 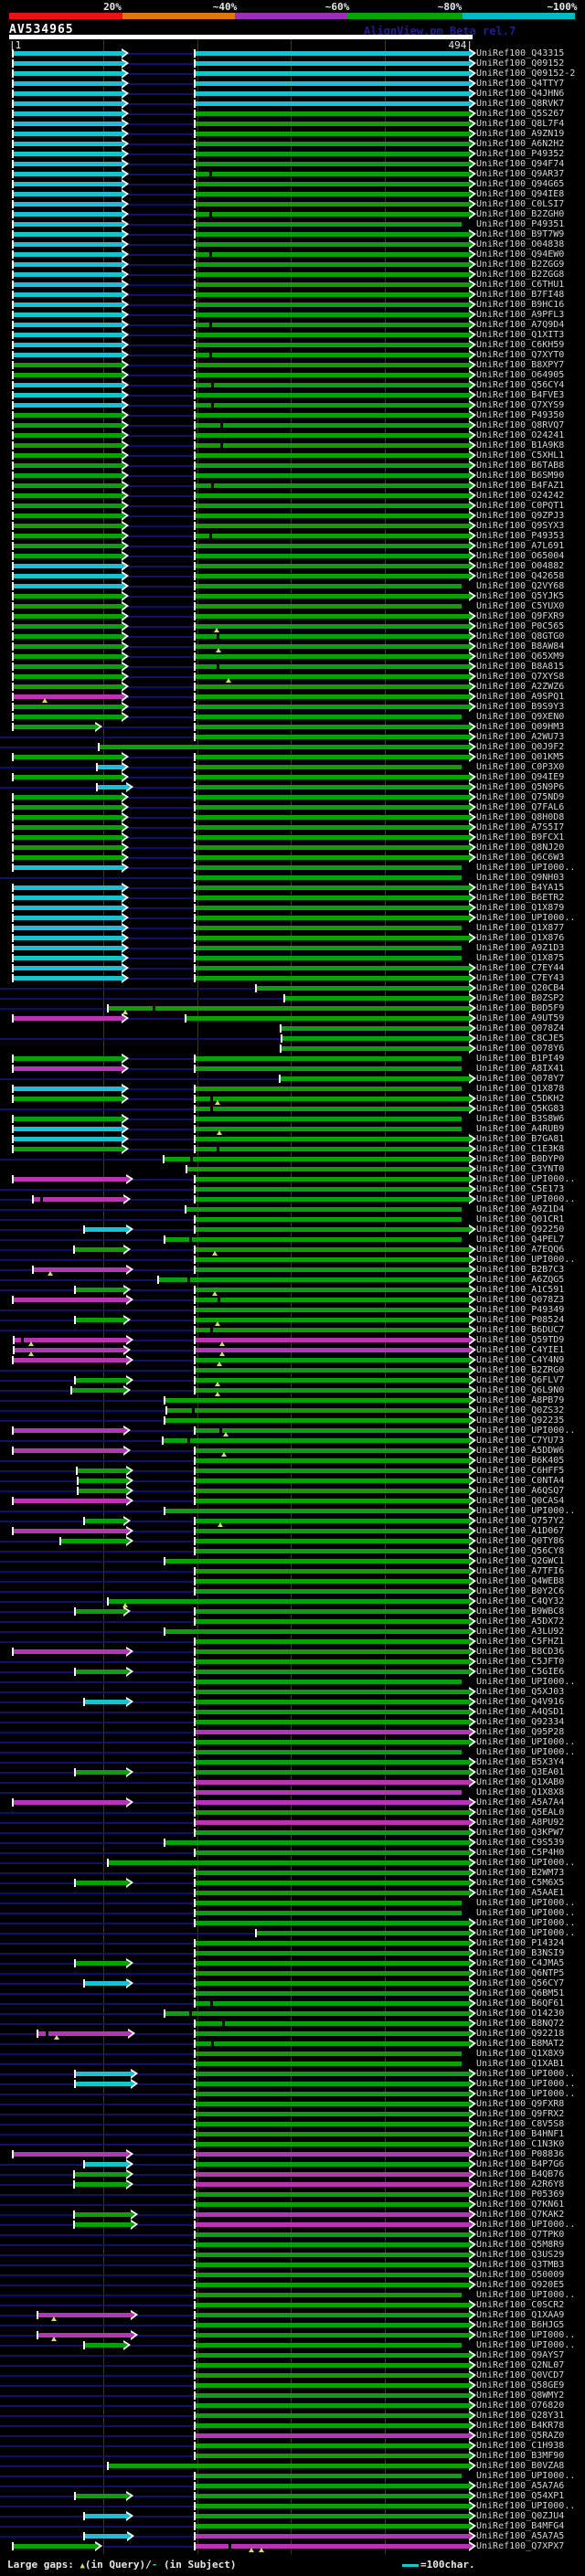 What do you see at coordinates (520, 1833) in the screenshot?
I see `row-label: UniRef100_Q3KPW7` at bounding box center [520, 1833].